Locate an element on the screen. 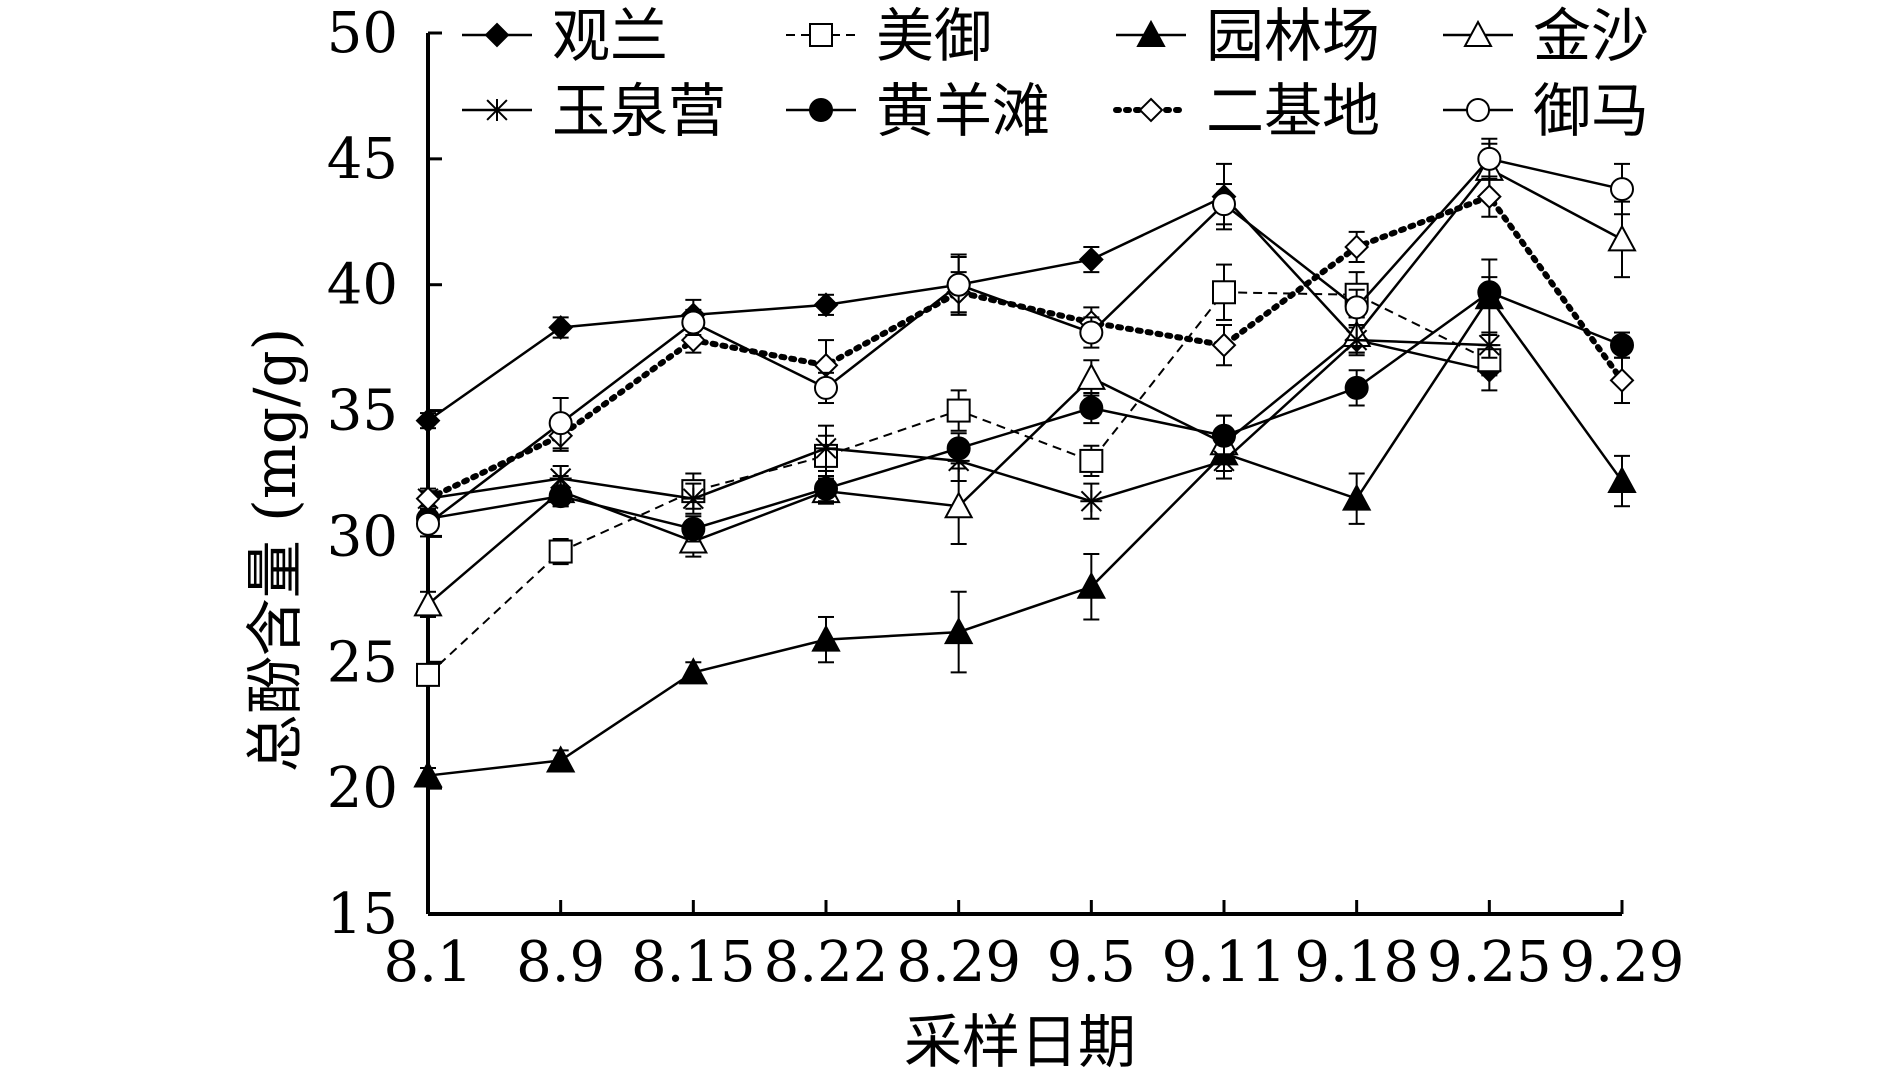 The image size is (1890, 1077). y-tick-label: 15 is located at coordinates (362, 914).